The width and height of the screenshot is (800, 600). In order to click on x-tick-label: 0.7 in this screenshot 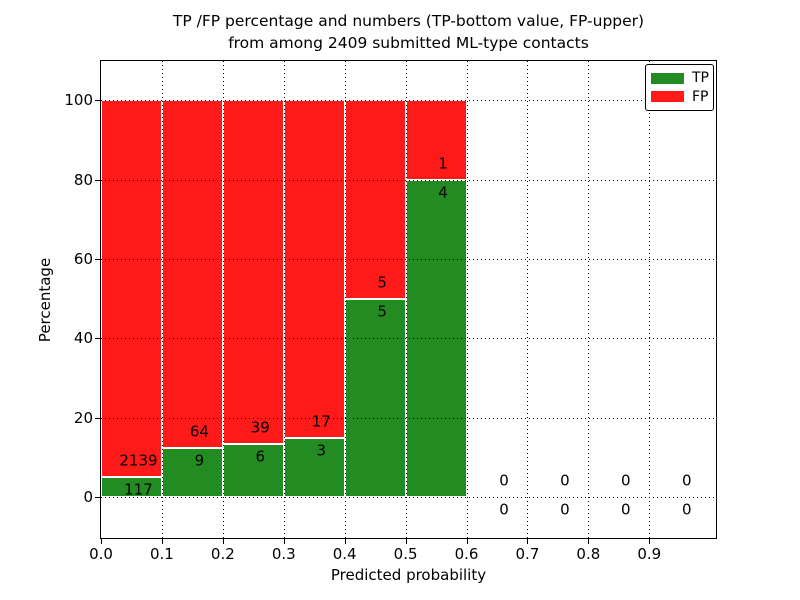, I will do `click(527, 554)`.